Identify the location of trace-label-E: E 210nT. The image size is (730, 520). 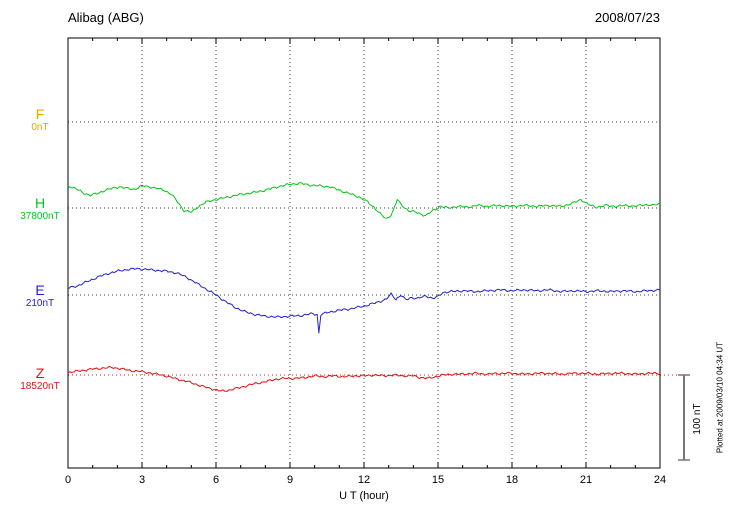
(40, 296).